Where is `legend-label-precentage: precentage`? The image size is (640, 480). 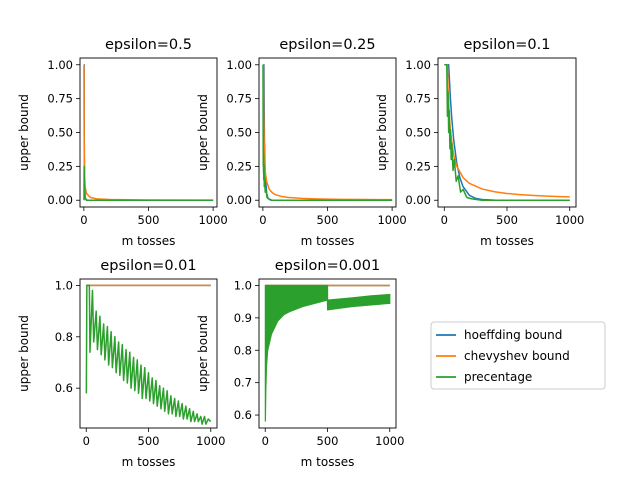
legend-label-precentage: precentage is located at coordinates (498, 377).